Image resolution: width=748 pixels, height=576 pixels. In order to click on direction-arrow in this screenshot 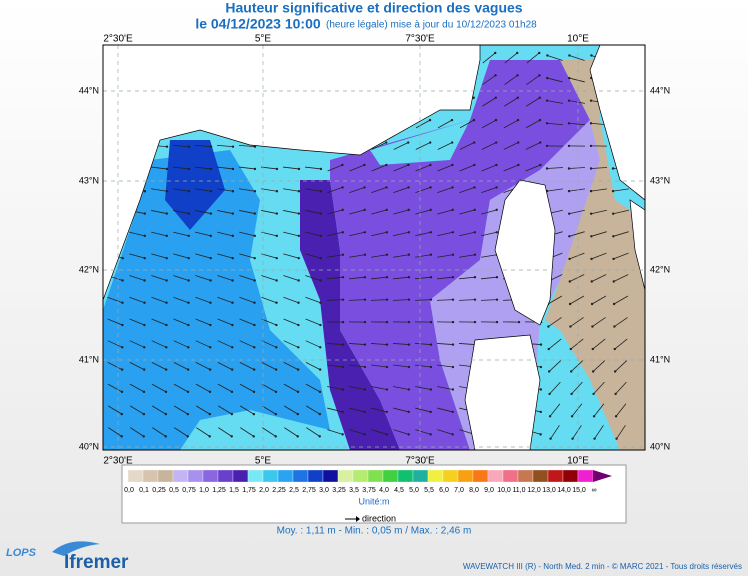, I will do `click(358, 519)`.